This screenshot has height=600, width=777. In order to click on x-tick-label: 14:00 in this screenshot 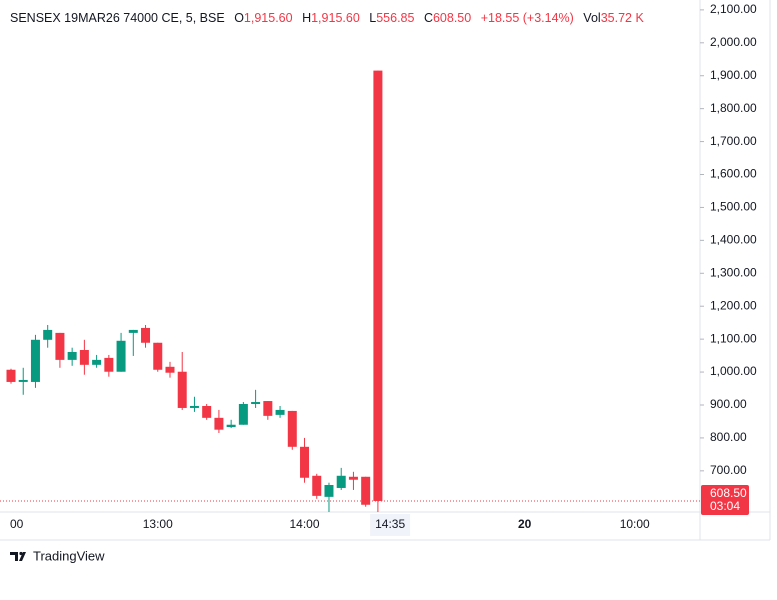, I will do `click(305, 524)`.